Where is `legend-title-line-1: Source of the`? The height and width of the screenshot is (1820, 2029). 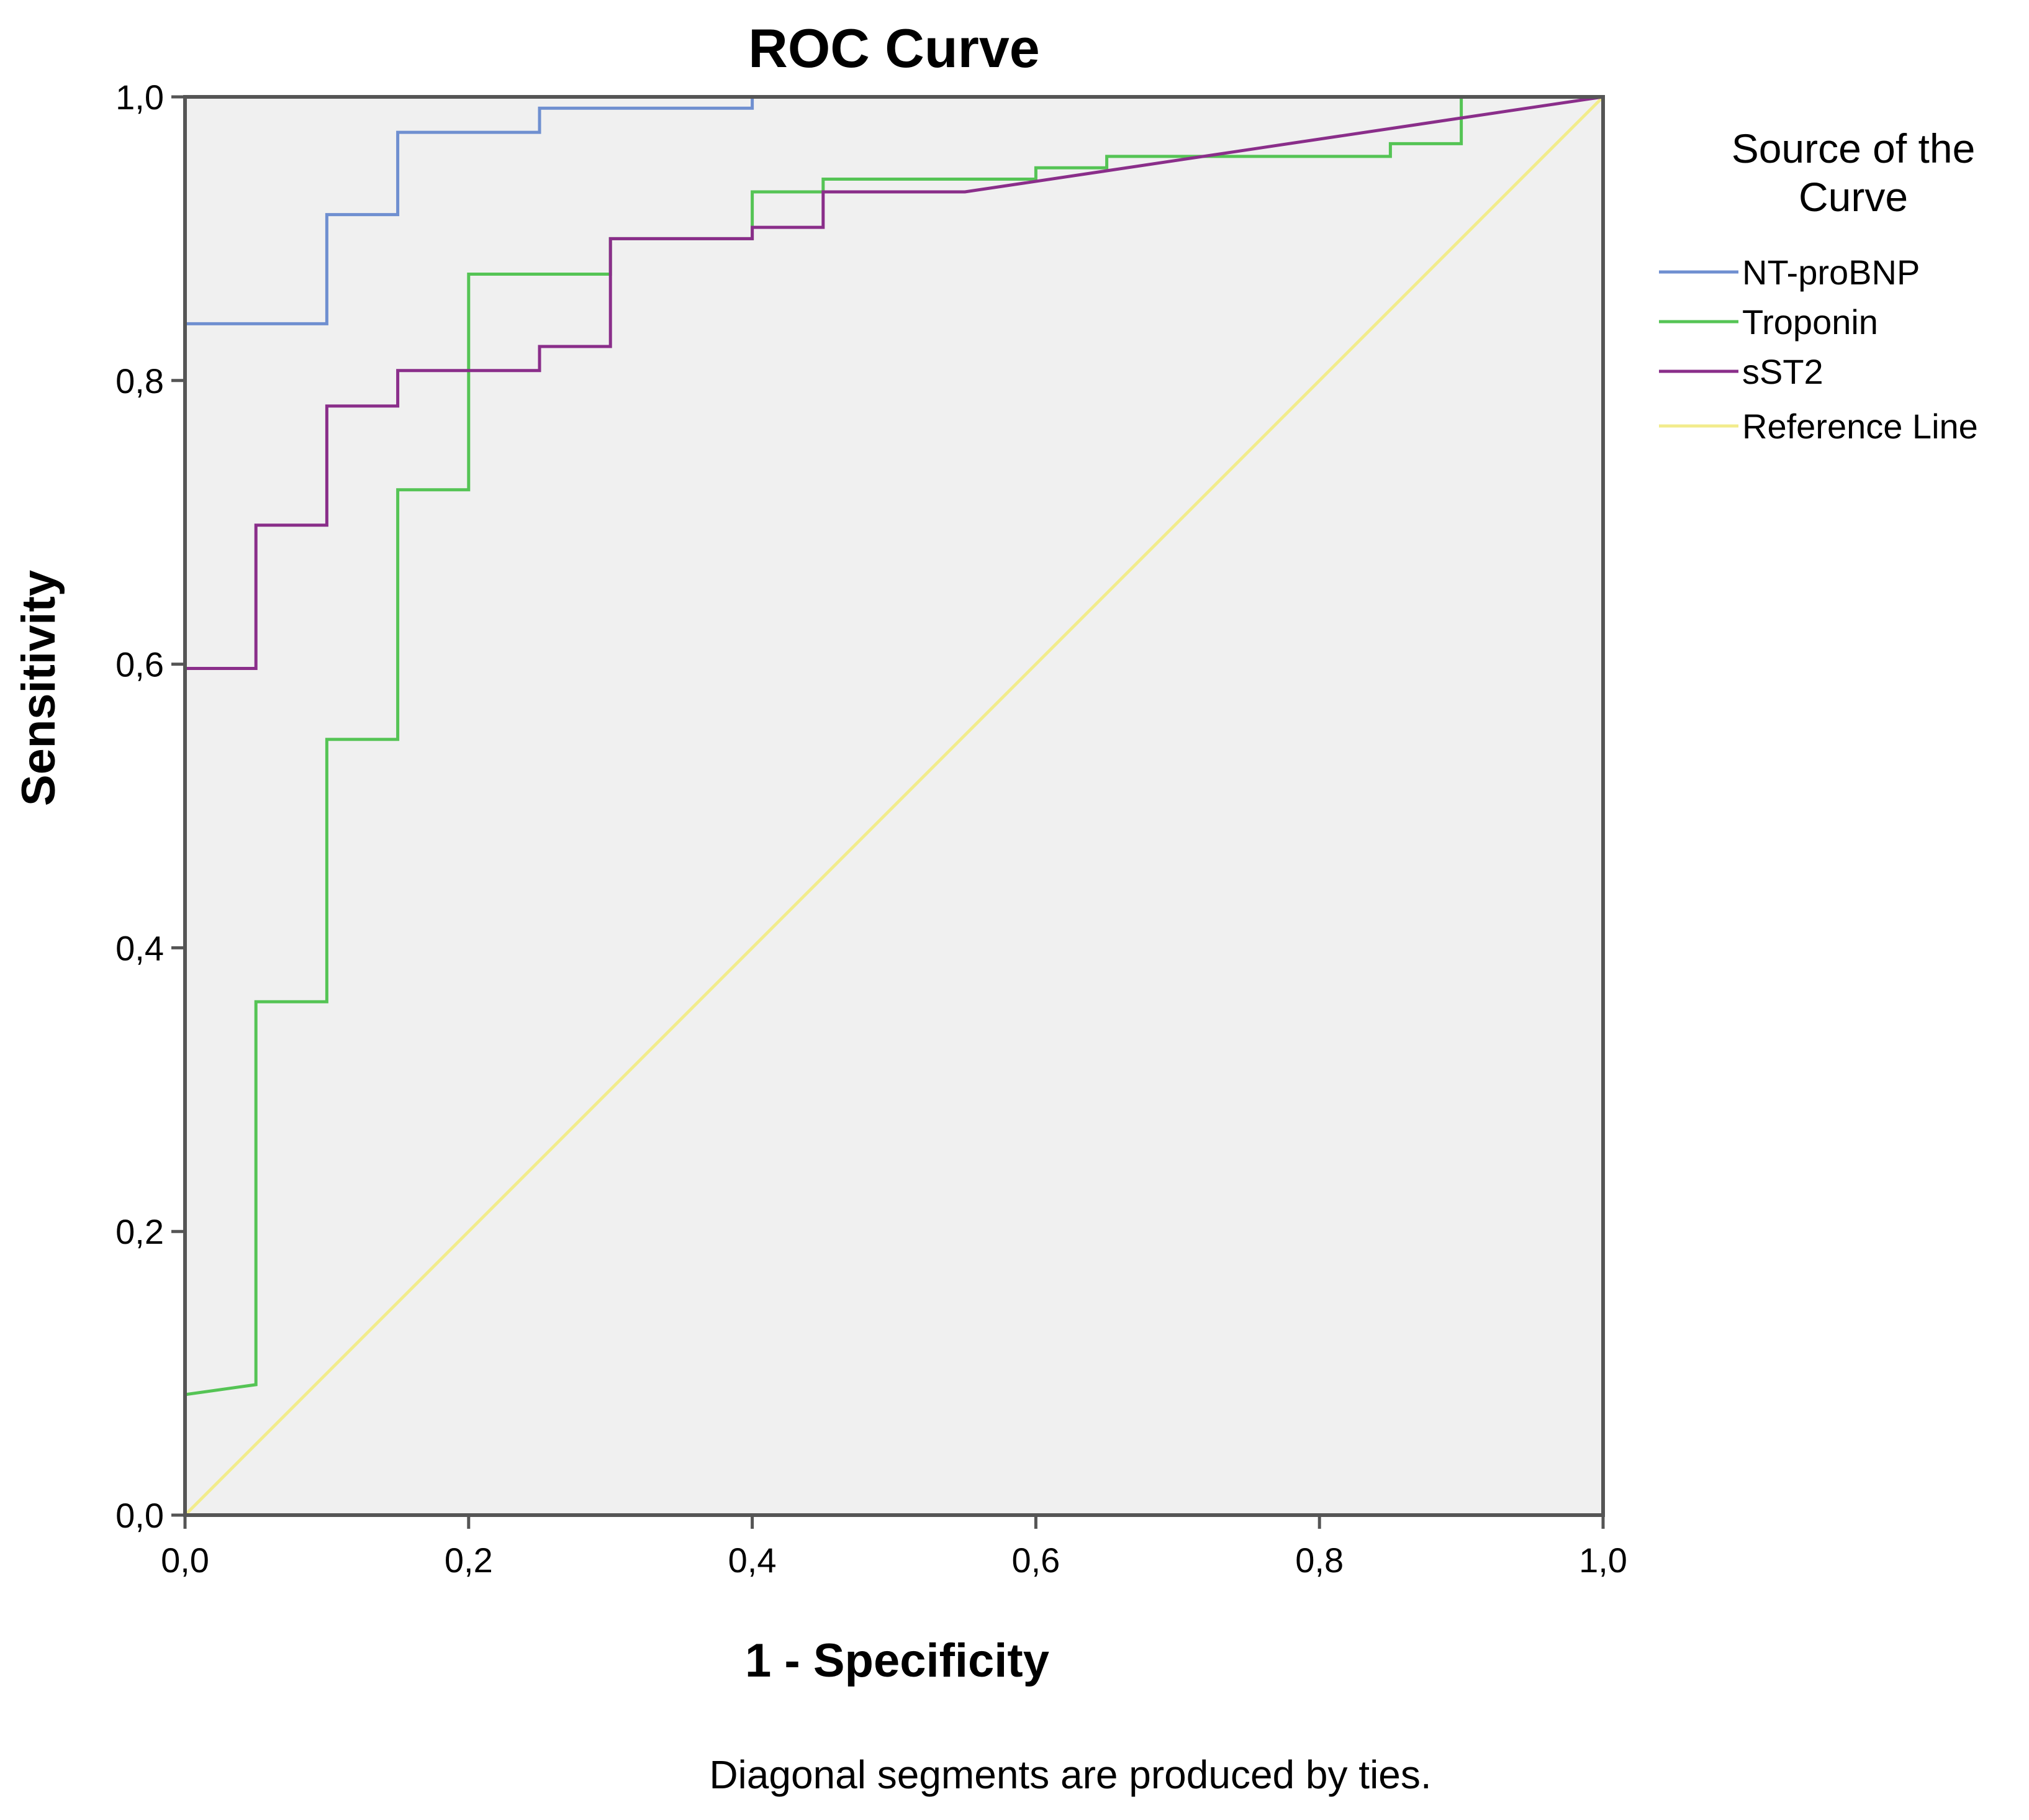
legend-title-line-1: Source of the is located at coordinates (1854, 148).